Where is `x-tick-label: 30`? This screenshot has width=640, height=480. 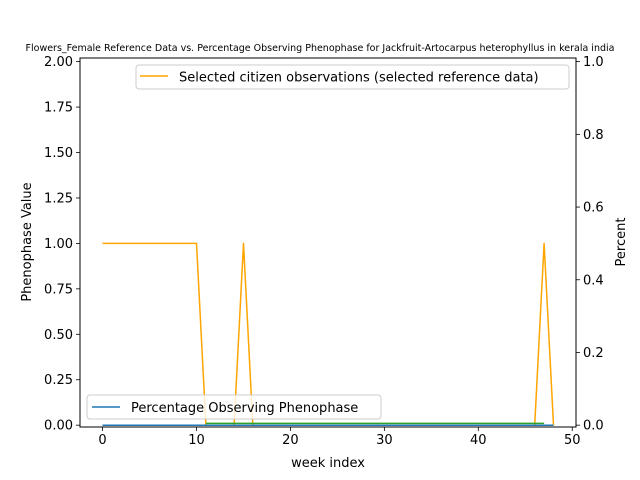
x-tick-label: 30 is located at coordinates (384, 440).